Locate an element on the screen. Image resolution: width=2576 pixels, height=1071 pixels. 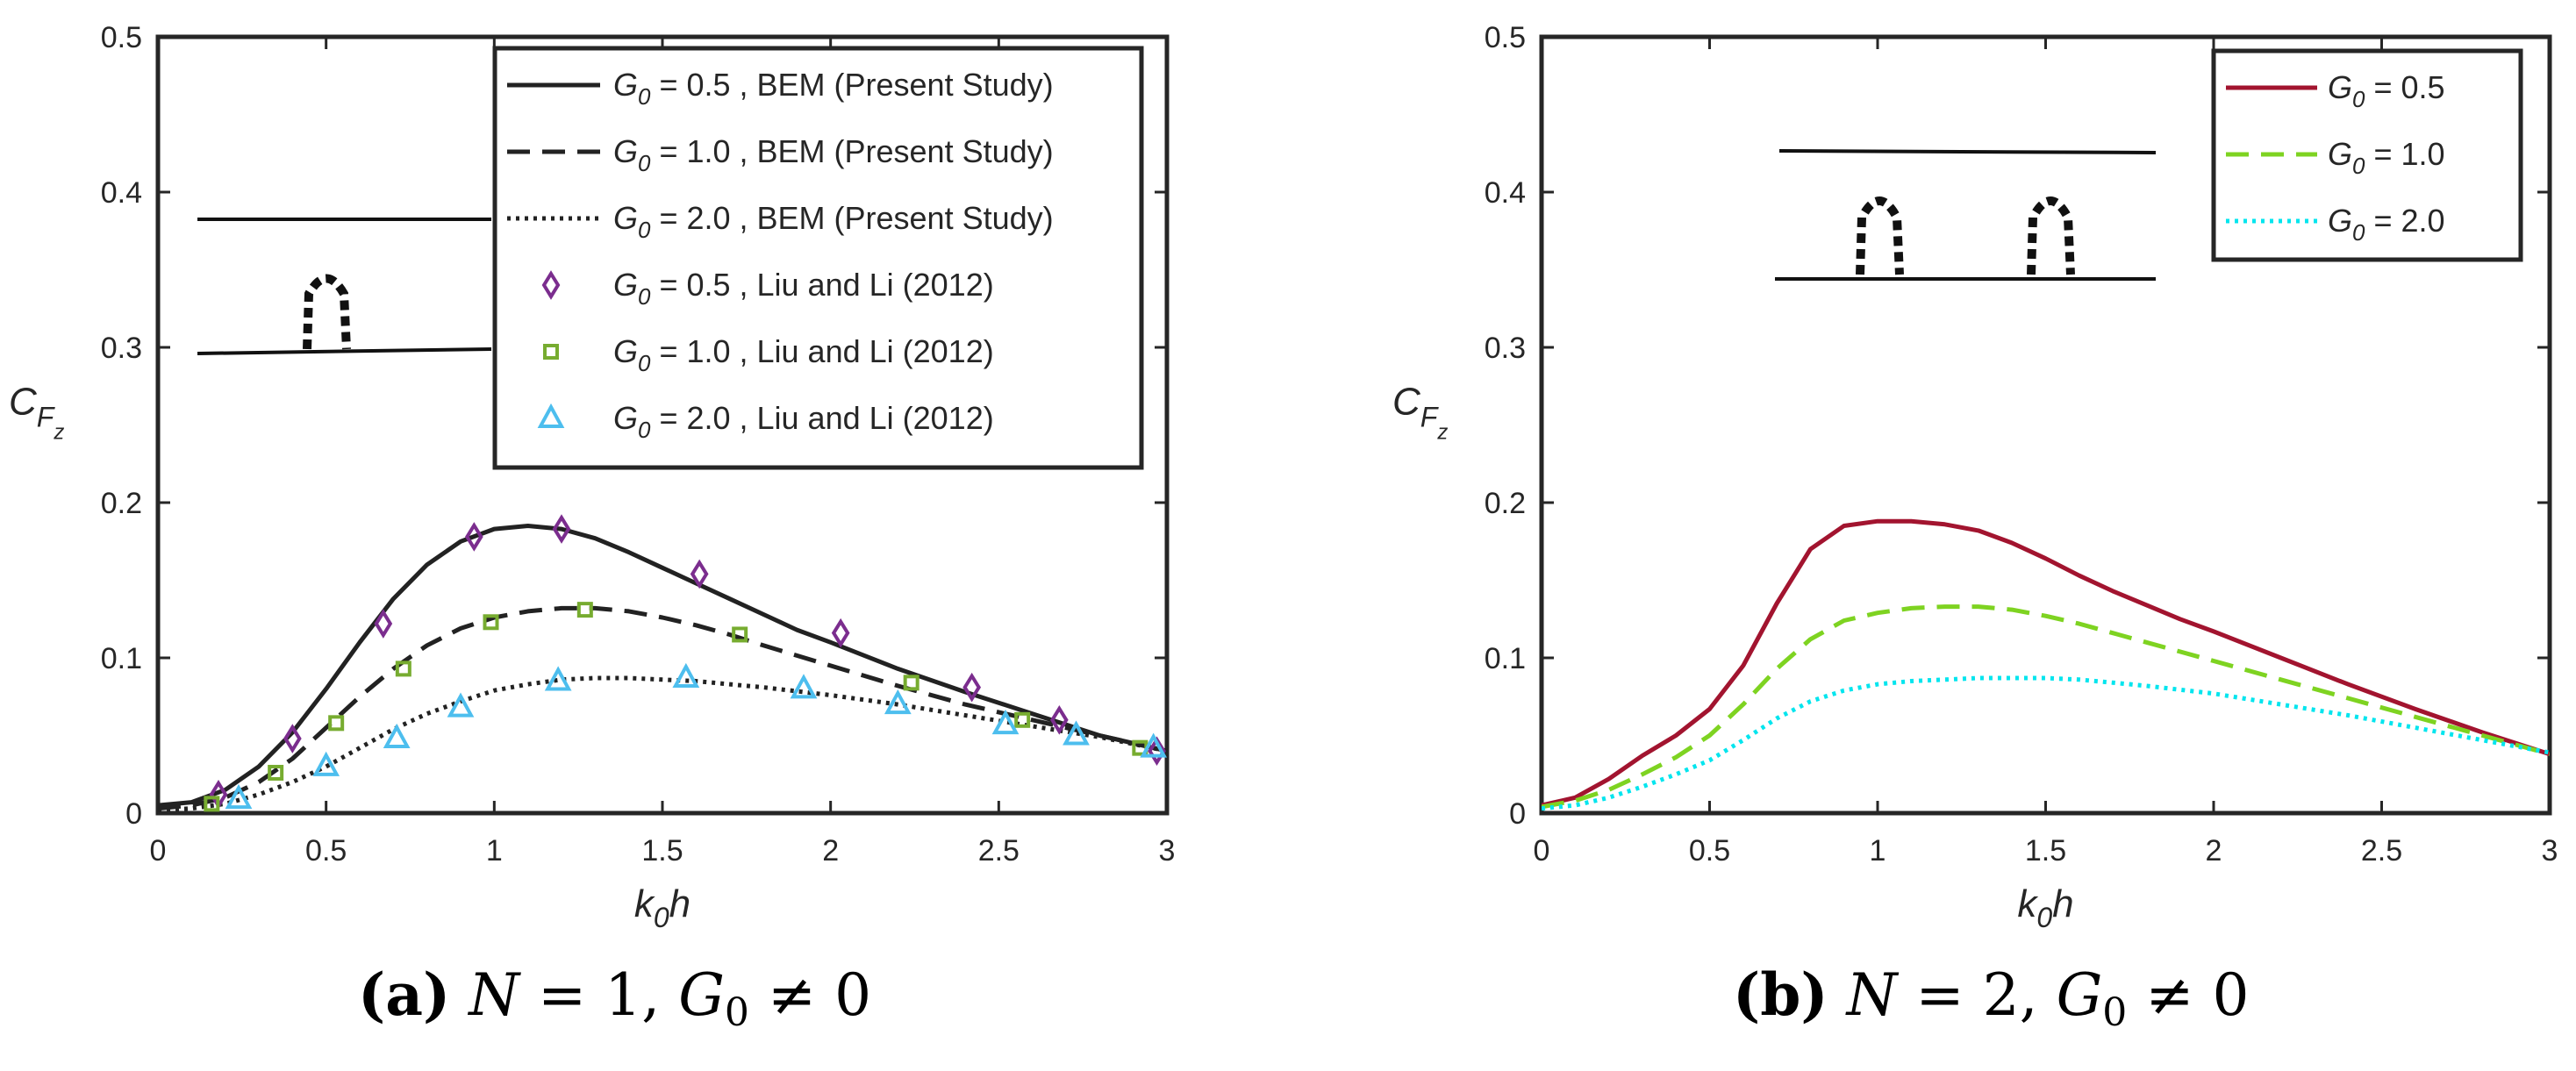
legend-label-text: G0 = 2.0 , Liu and Li (2012) is located at coordinates (803, 421).